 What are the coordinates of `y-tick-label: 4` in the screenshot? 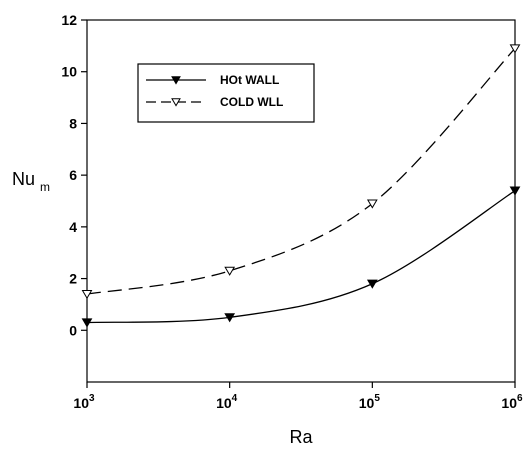 It's located at (73, 227).